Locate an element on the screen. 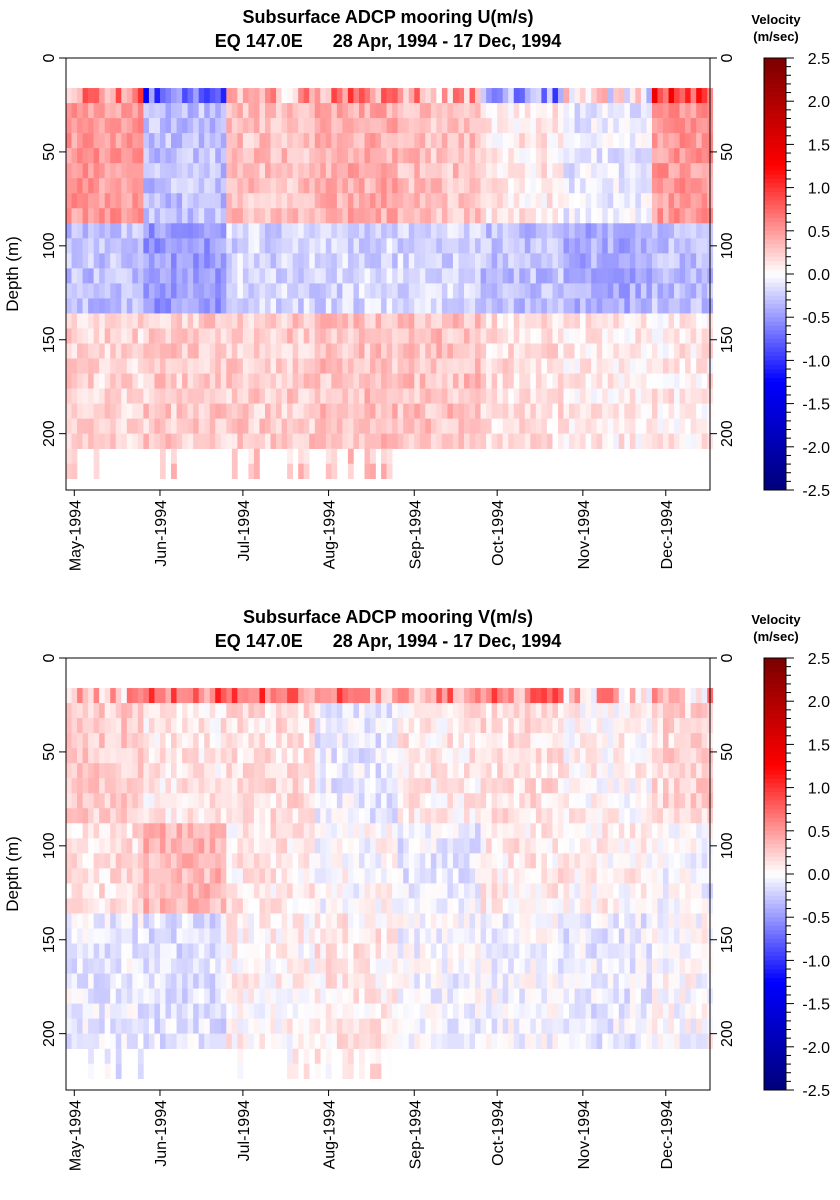 This screenshot has height=1200, width=840. chart-title: Subsurface ADCP mooring V(m/s) is located at coordinates (388, 617).